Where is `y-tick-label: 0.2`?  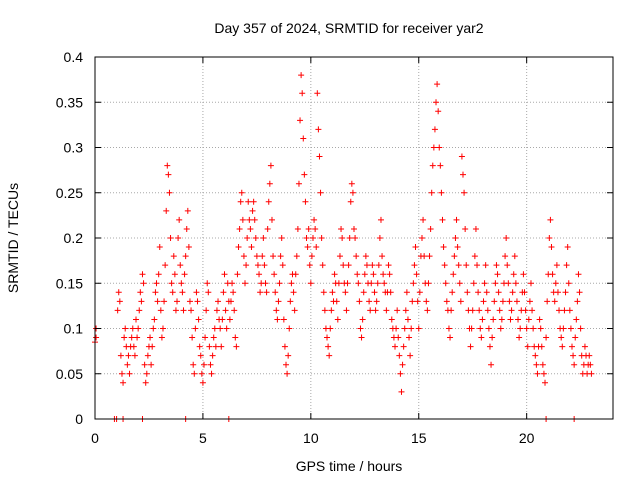
y-tick-label: 0.2 is located at coordinates (74, 238).